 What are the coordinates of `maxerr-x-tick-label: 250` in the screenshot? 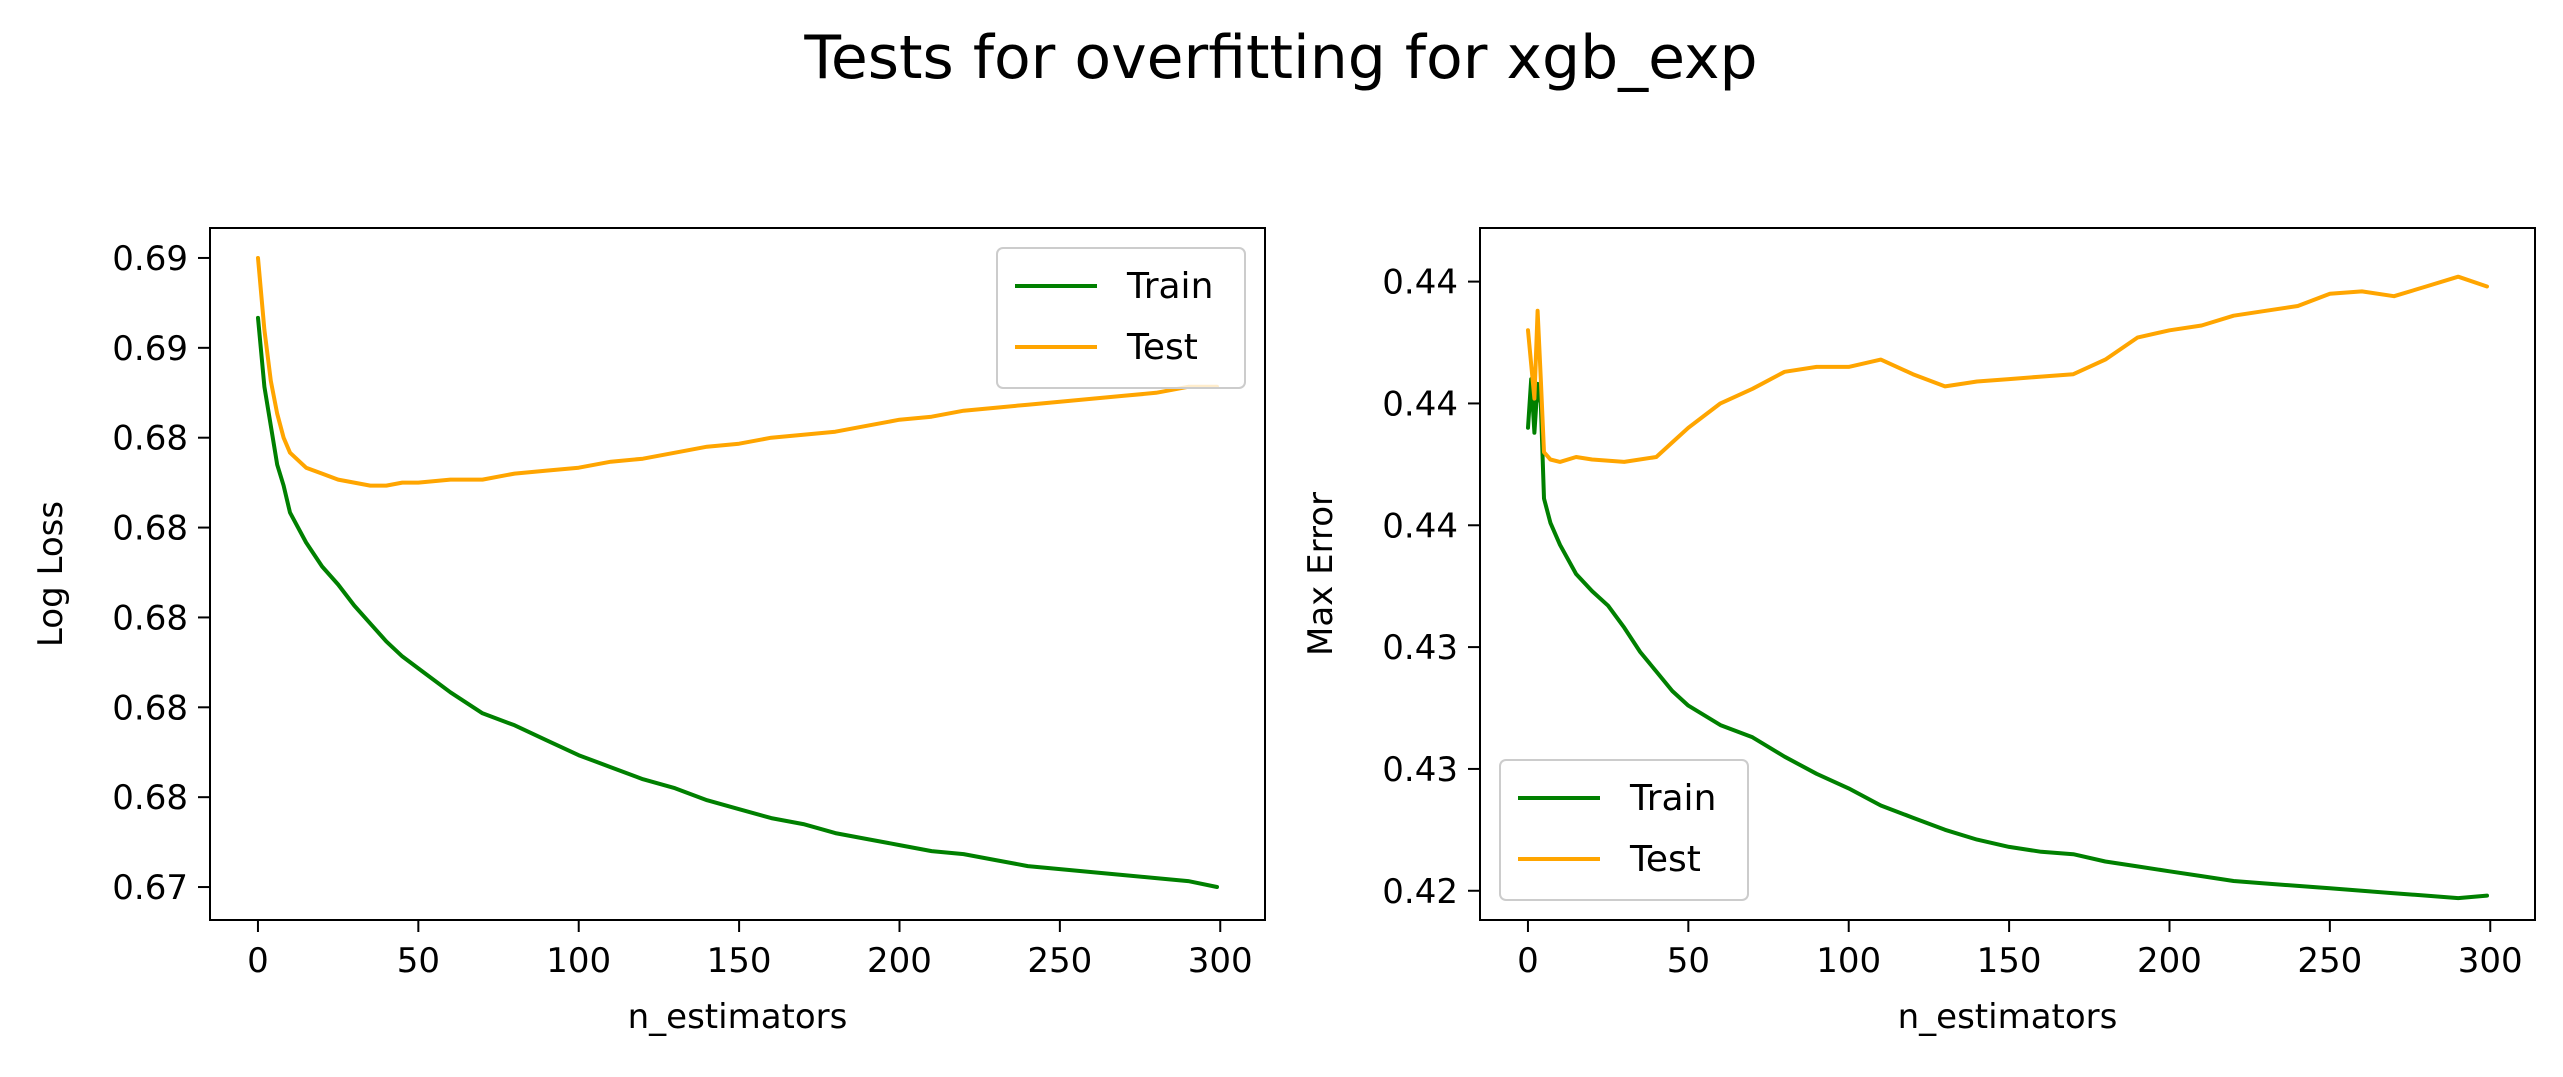 It's located at (2329, 961).